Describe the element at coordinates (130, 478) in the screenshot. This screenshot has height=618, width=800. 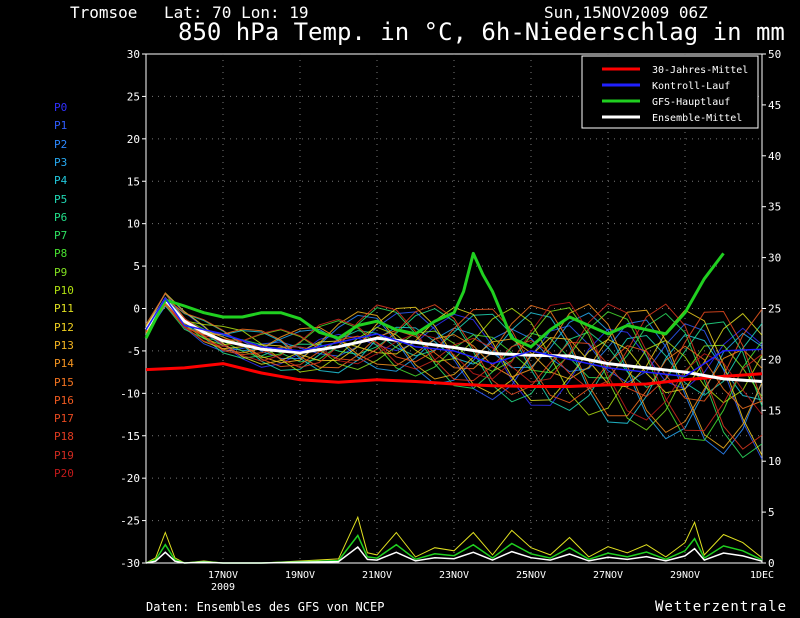
I see `left-tick-label--20: -20` at that location.